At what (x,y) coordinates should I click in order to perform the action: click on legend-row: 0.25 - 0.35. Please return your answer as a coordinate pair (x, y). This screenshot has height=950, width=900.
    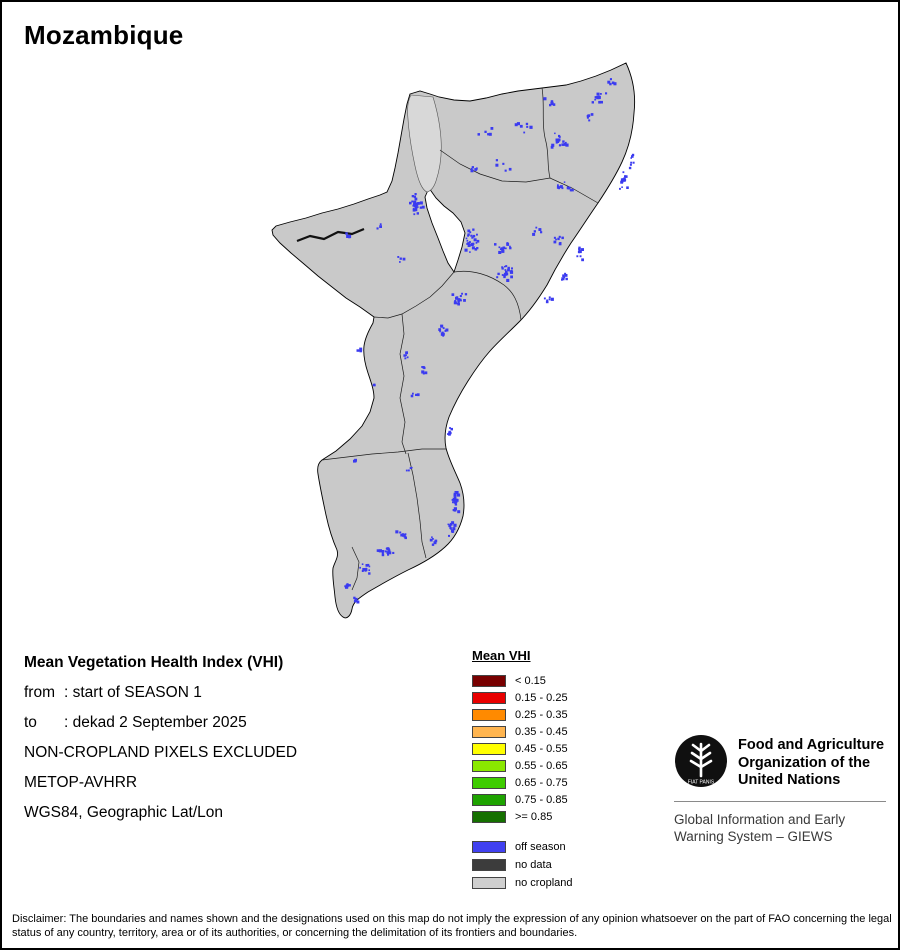
    Looking at the image, I should click on (557, 714).